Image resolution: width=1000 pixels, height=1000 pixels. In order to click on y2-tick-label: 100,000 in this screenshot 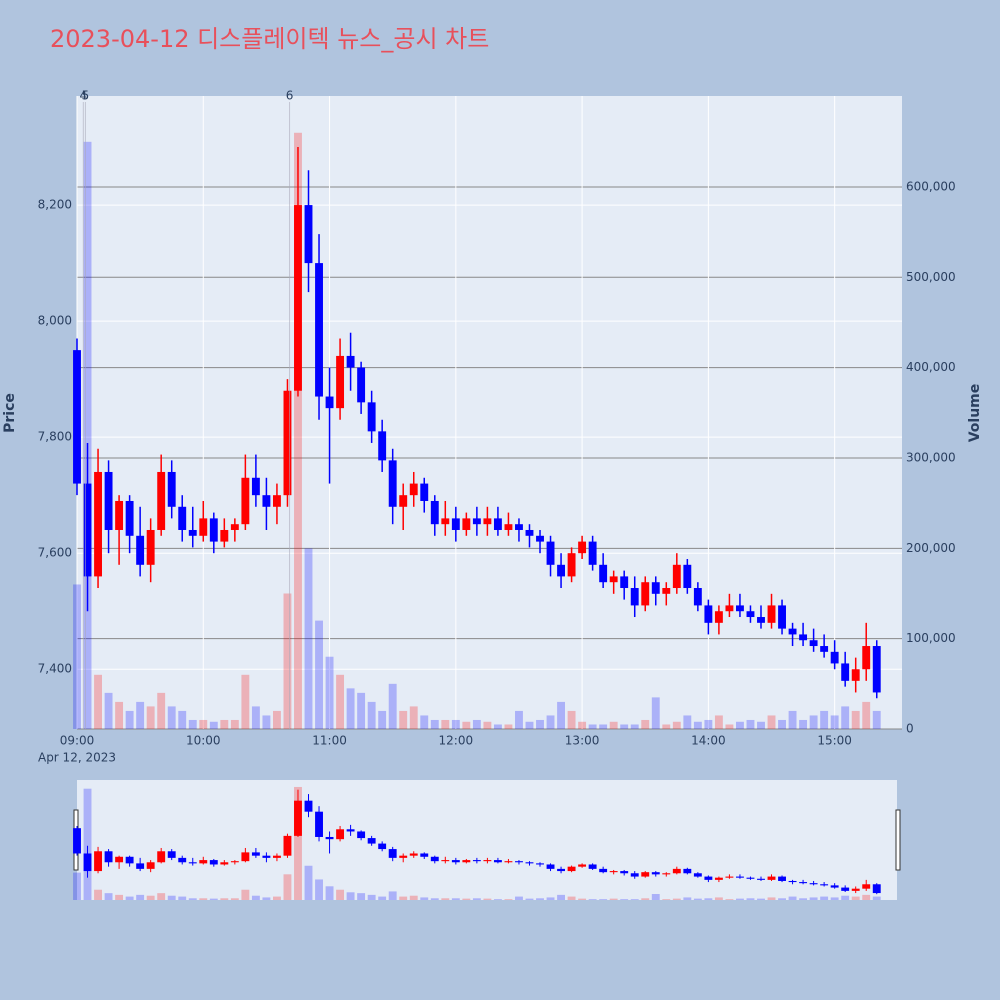, I will do `click(931, 638)`.